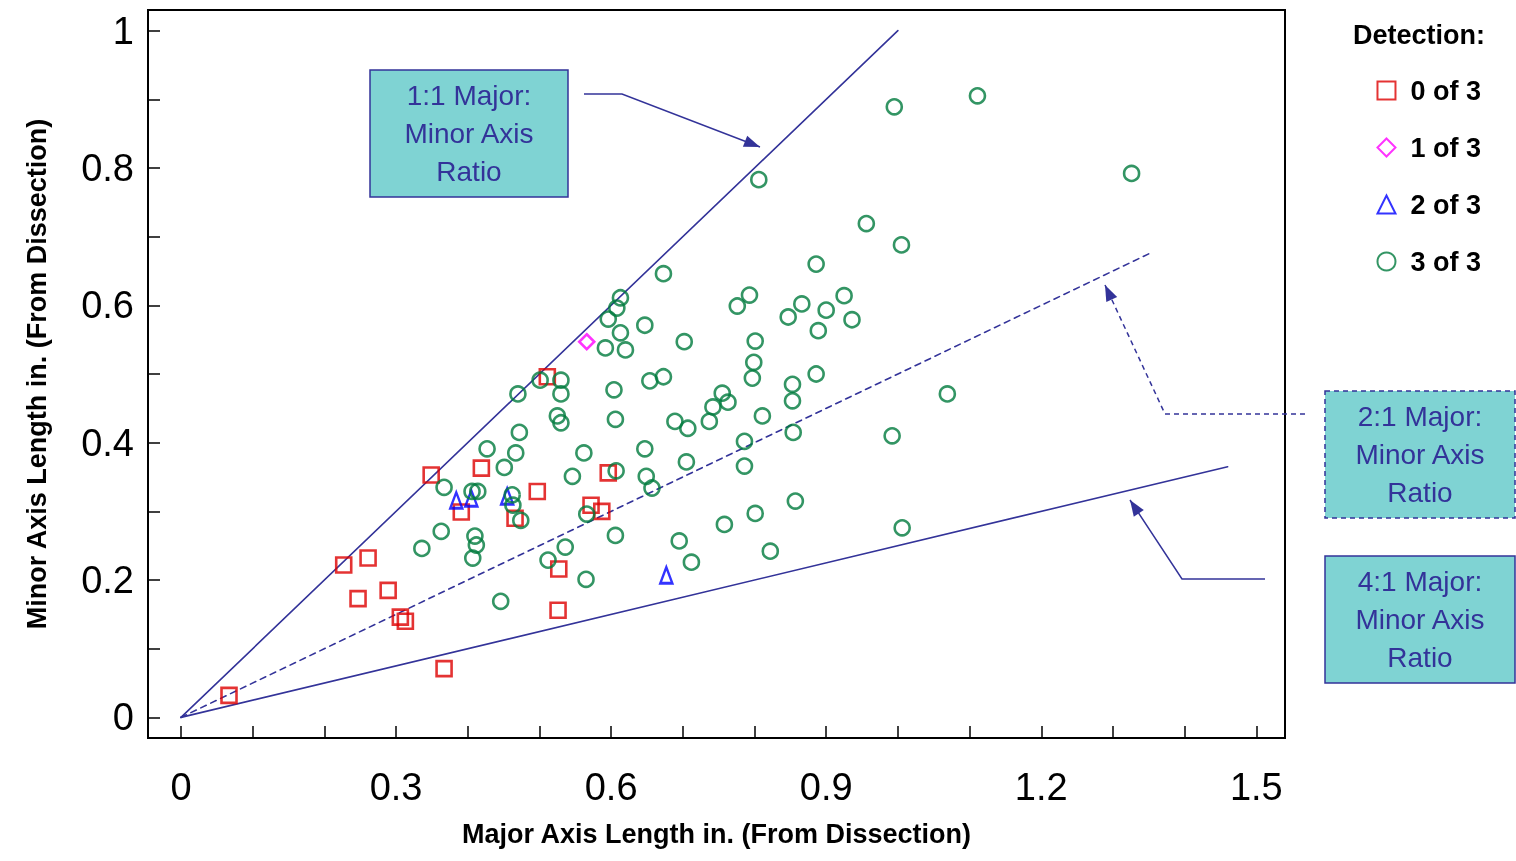  Describe the element at coordinates (1256, 787) in the screenshot. I see `x-tick-label: 1.5` at that location.